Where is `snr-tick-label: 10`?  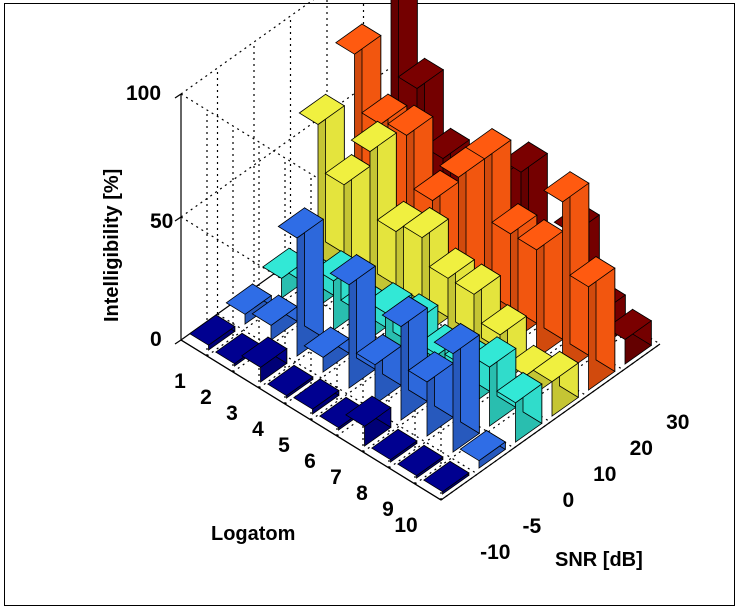 snr-tick-label: 10 is located at coordinates (604, 474).